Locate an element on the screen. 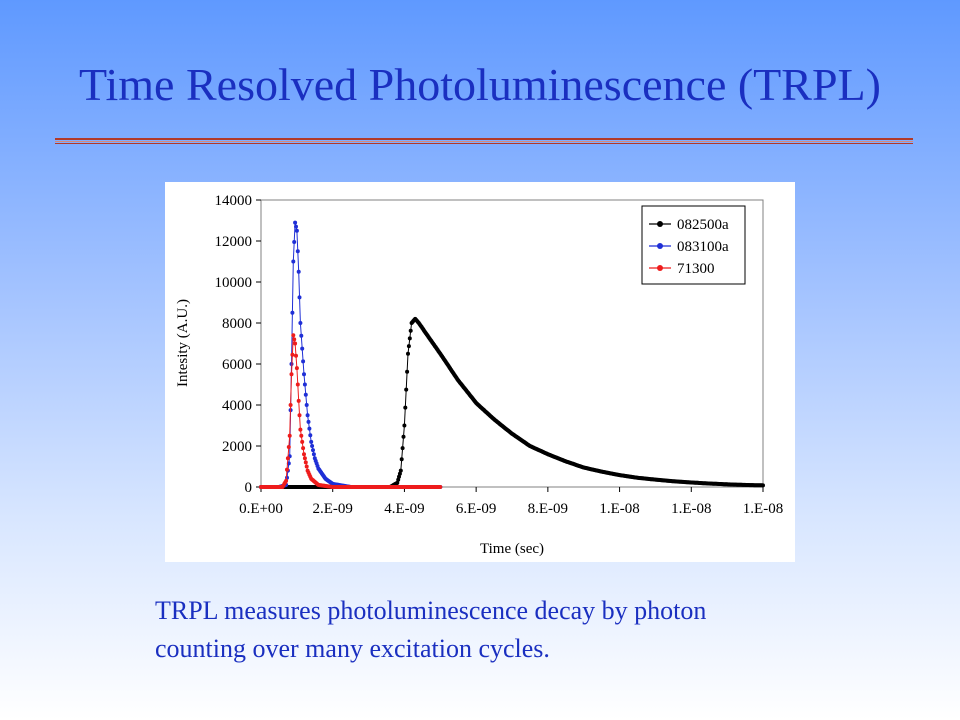  x-tick-label: 2.E-09 is located at coordinates (333, 509).